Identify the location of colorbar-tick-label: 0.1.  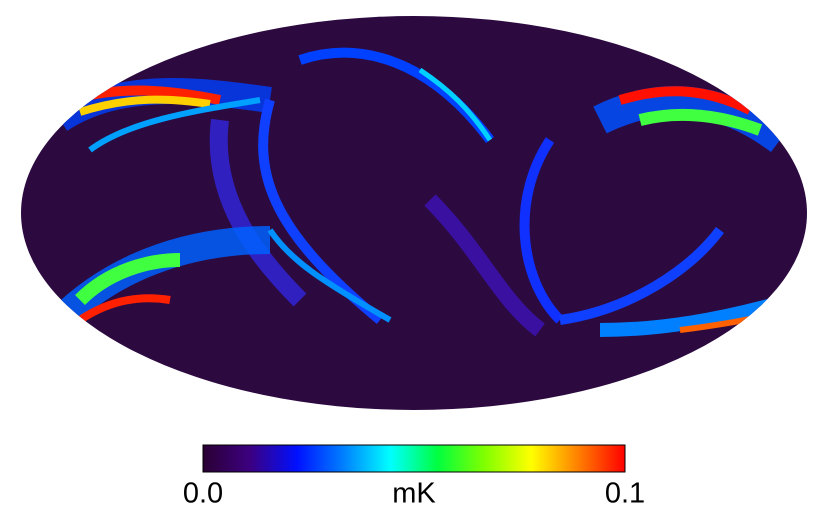
(625, 494).